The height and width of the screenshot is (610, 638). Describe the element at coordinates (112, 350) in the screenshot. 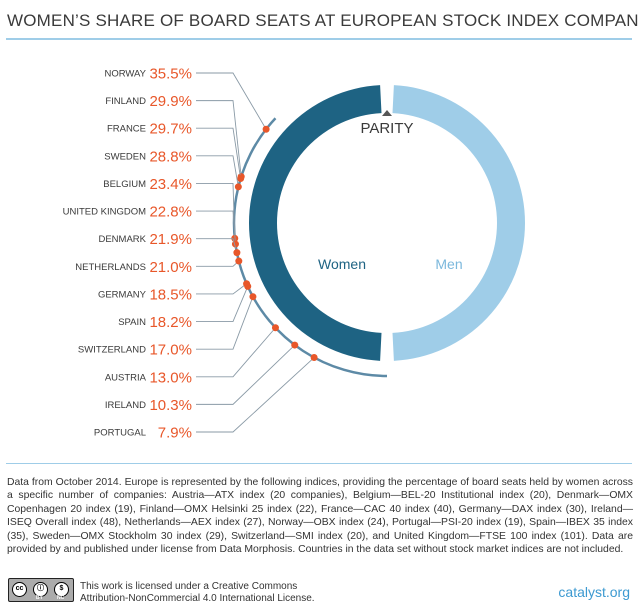

I see `country-label-switzerland: SWITZERLAND` at that location.